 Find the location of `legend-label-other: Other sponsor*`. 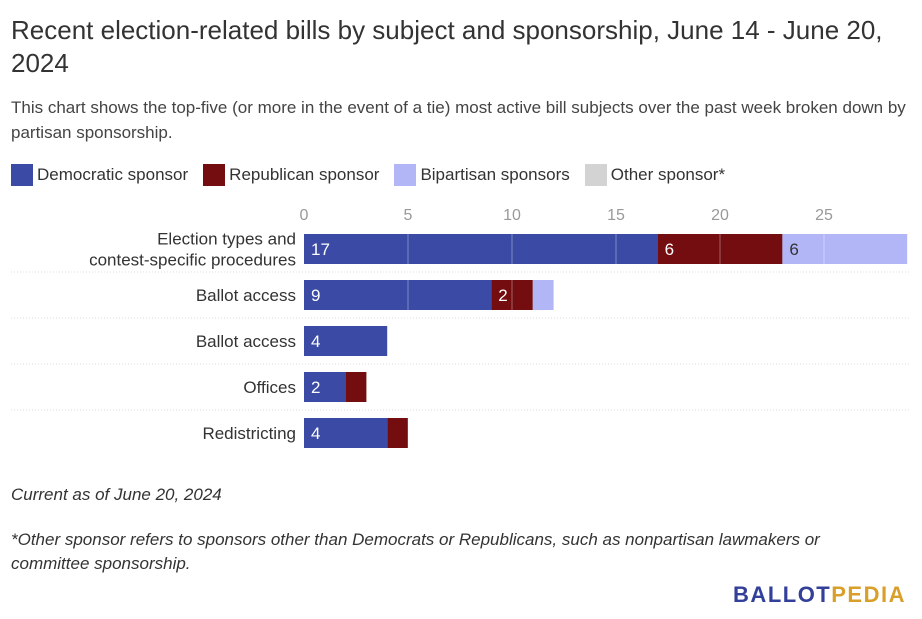

legend-label-other: Other sponsor* is located at coordinates (668, 174).